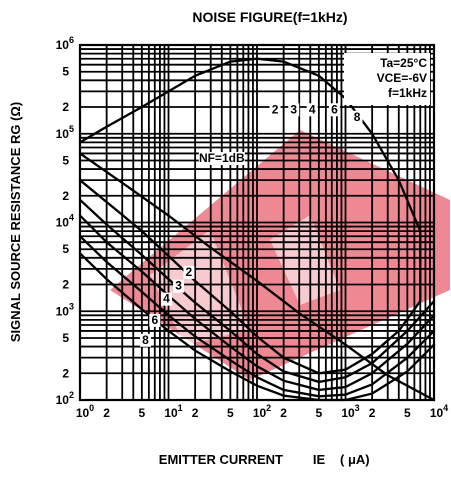  I want to click on x-axis-symbol: IE, so click(319, 459).